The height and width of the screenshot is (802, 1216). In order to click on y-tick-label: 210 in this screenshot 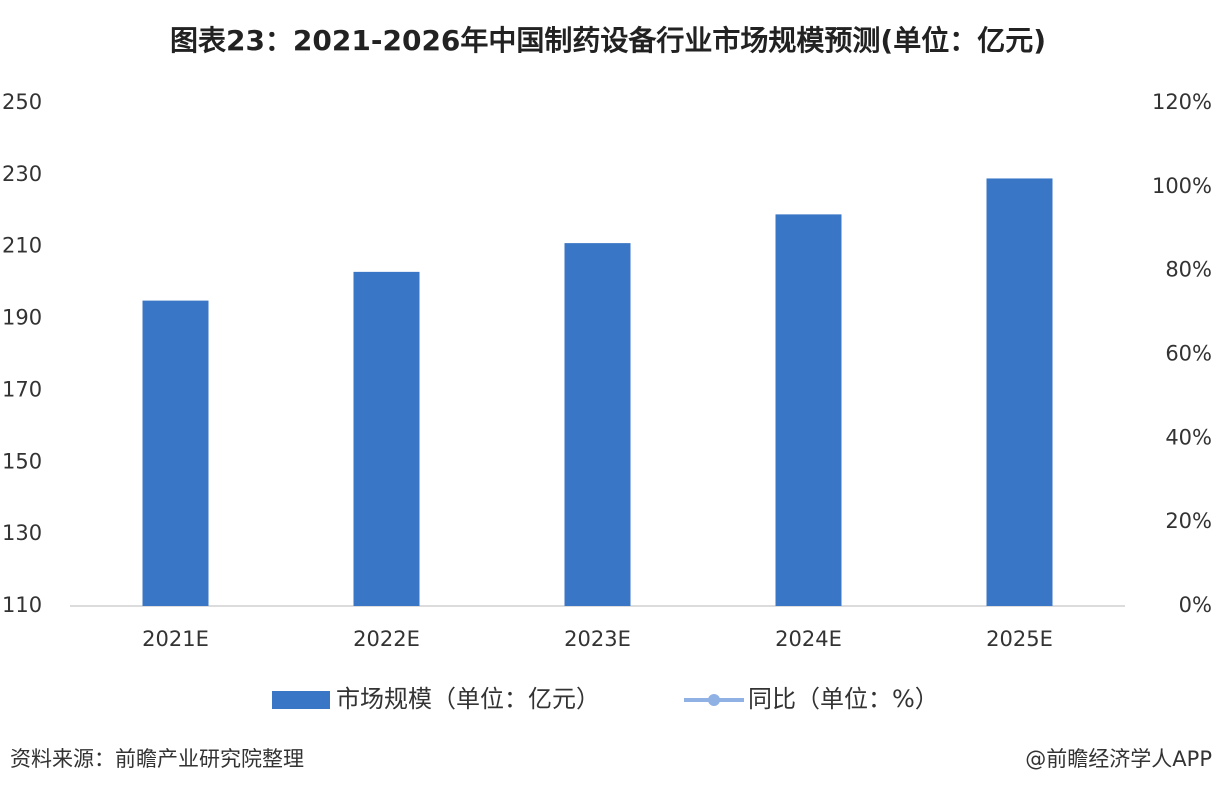, I will do `click(22, 246)`.